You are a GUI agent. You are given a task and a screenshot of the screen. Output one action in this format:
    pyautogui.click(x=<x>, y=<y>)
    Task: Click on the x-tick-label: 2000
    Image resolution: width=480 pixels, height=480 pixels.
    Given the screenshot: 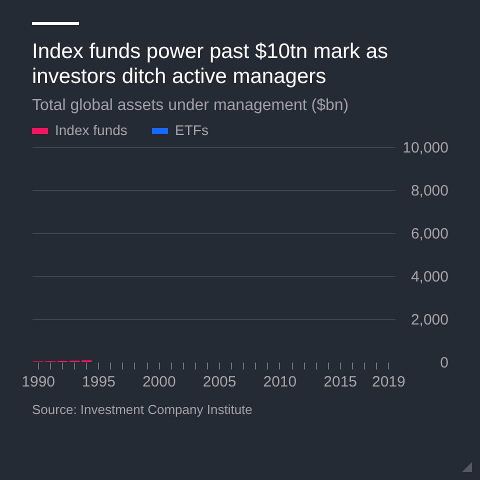 What is the action you would take?
    pyautogui.click(x=159, y=382)
    